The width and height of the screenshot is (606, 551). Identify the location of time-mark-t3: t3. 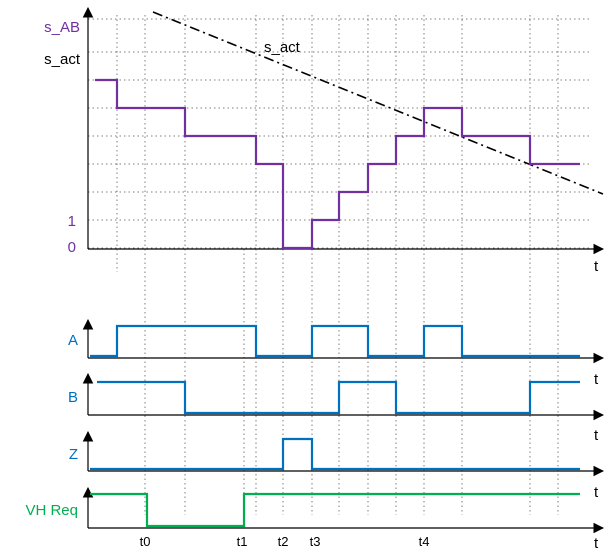
(315, 541).